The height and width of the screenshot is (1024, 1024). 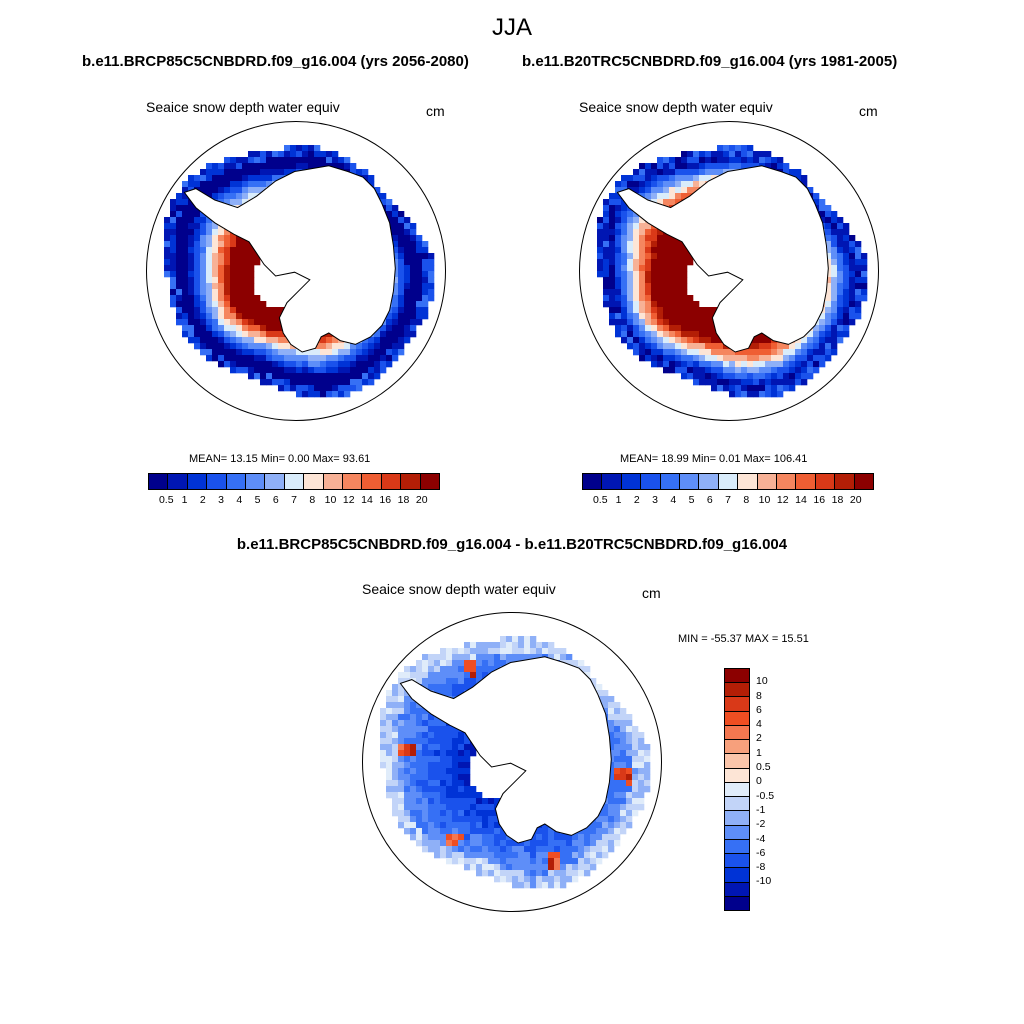 I want to click on left-colorbar-tick-label: 18, so click(x=403, y=500).